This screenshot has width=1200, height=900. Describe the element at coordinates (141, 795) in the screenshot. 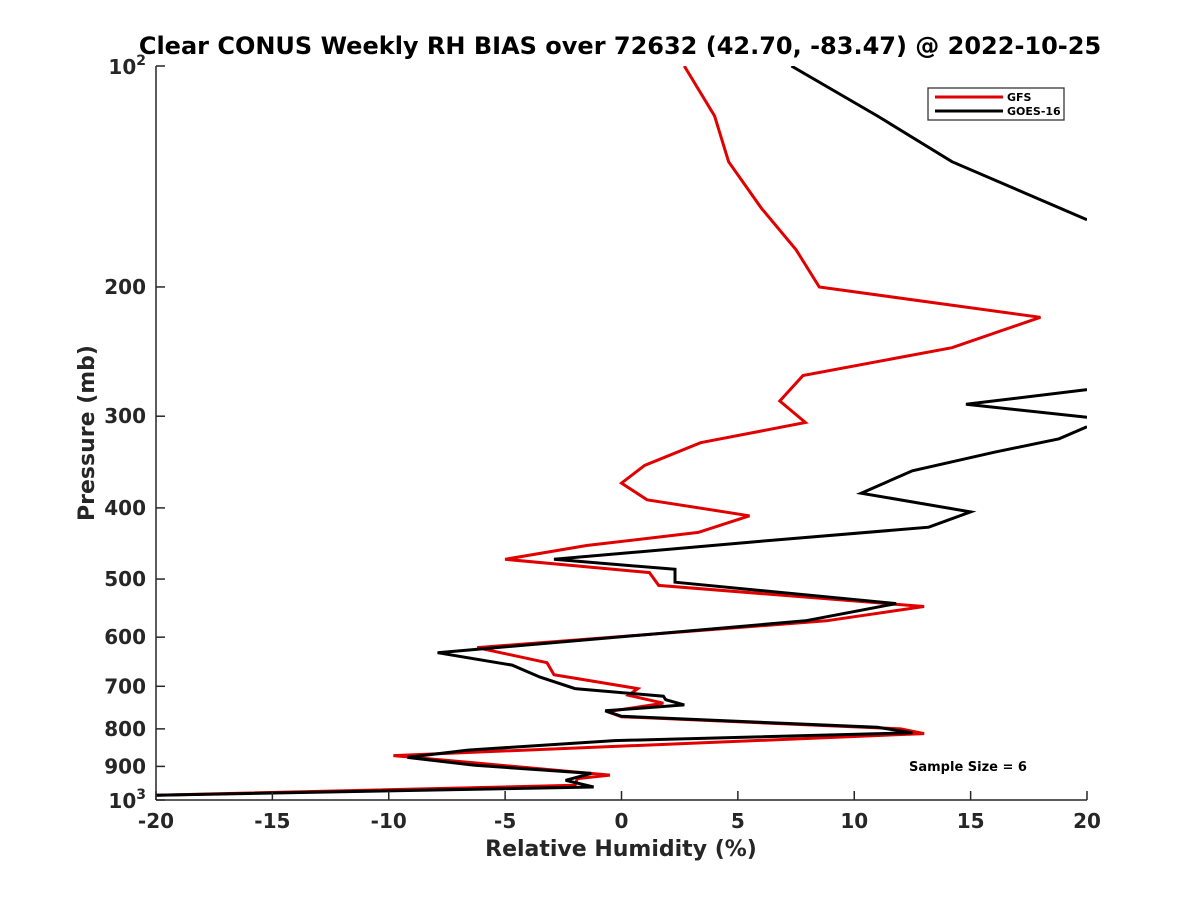

I see `y-tick-exponent: 3` at that location.